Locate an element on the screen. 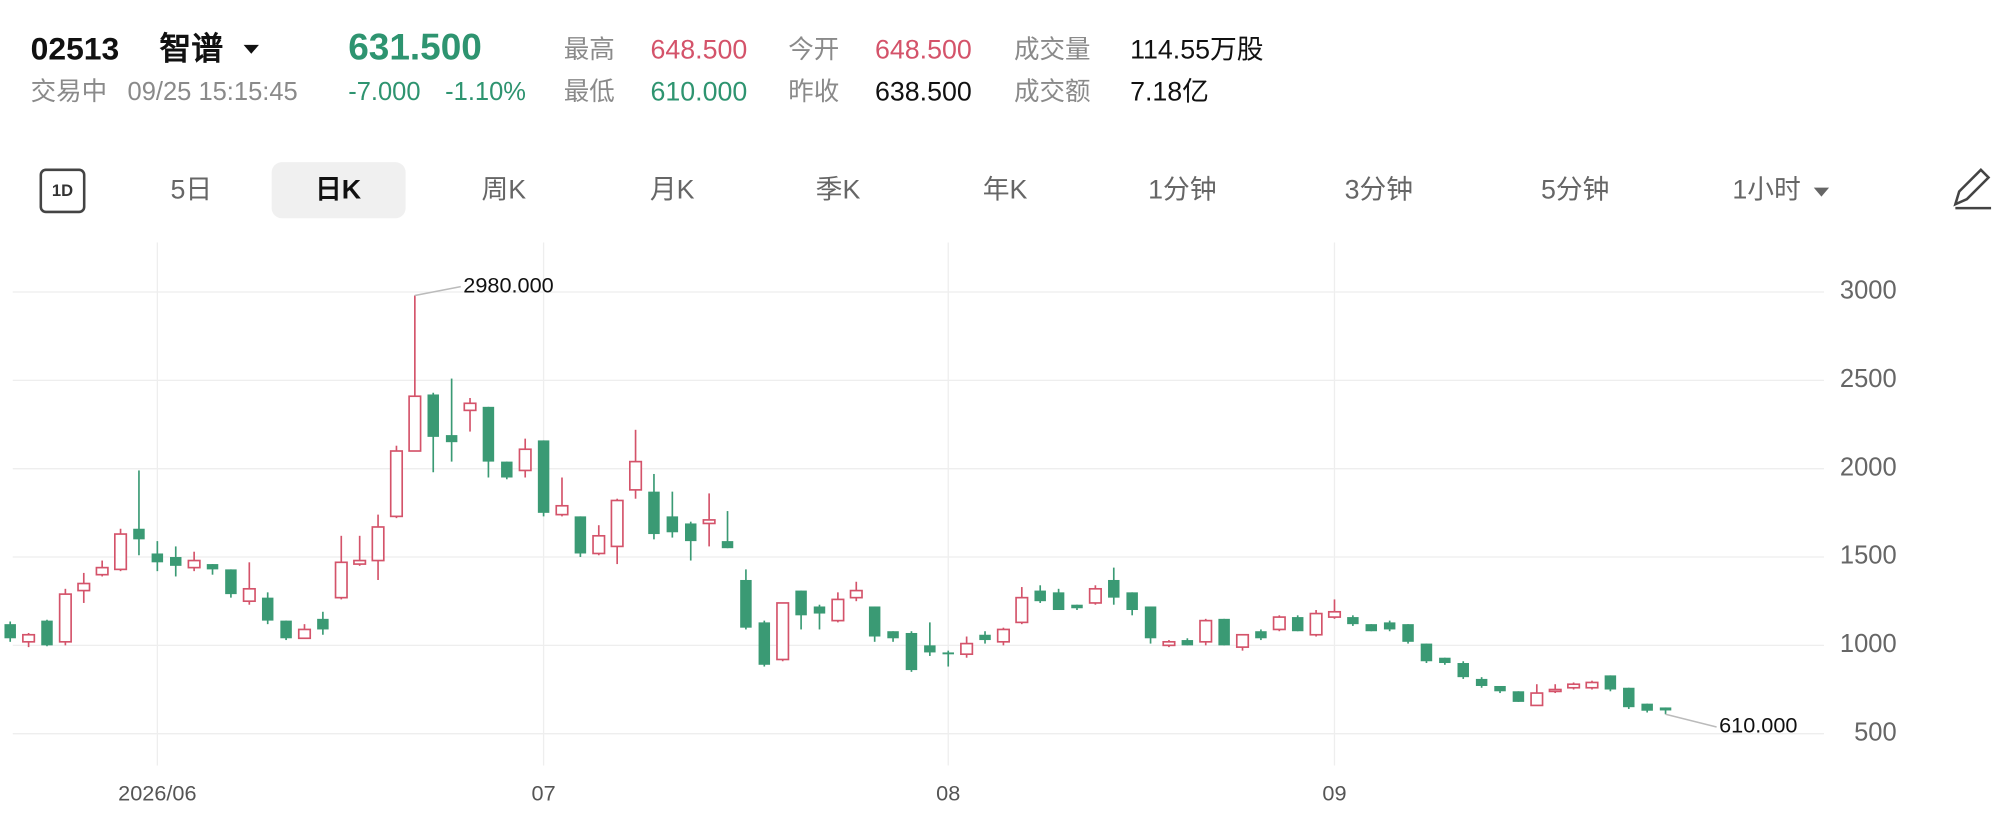 This screenshot has height=832, width=2000. annotation-leader is located at coordinates (437, 291).